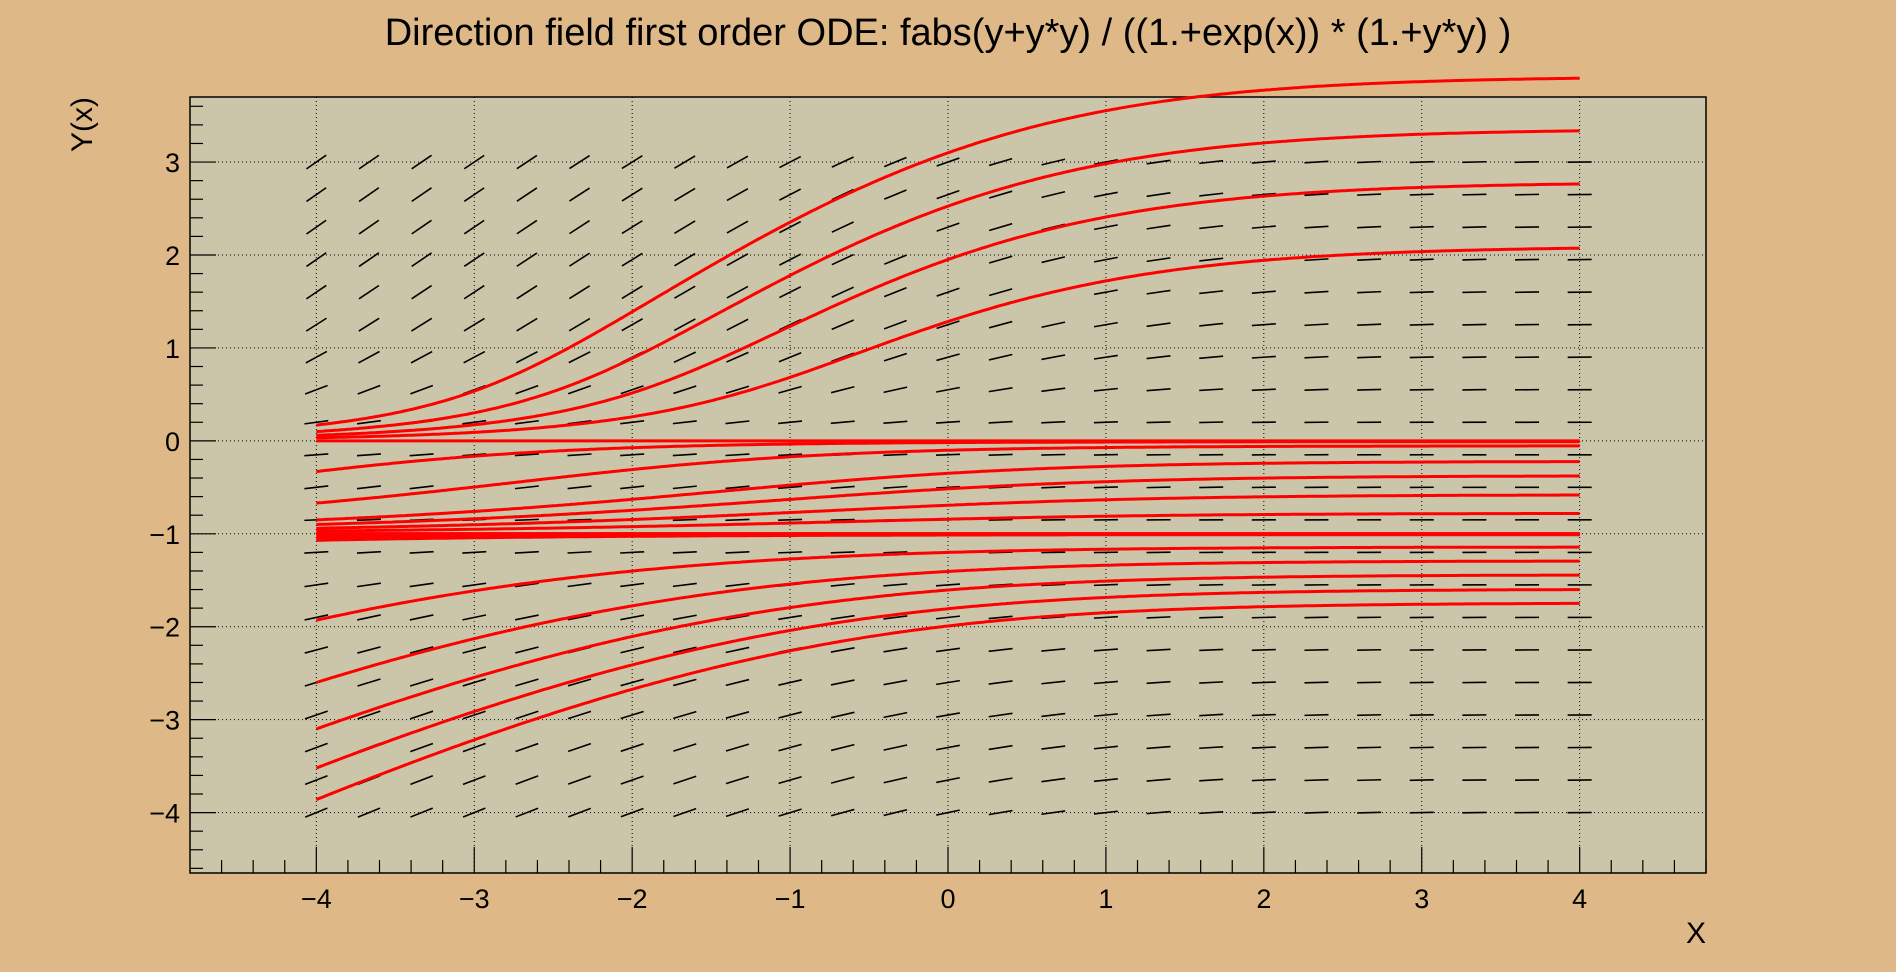 The width and height of the screenshot is (1896, 972). I want to click on x-tick-label: −3, so click(474, 899).